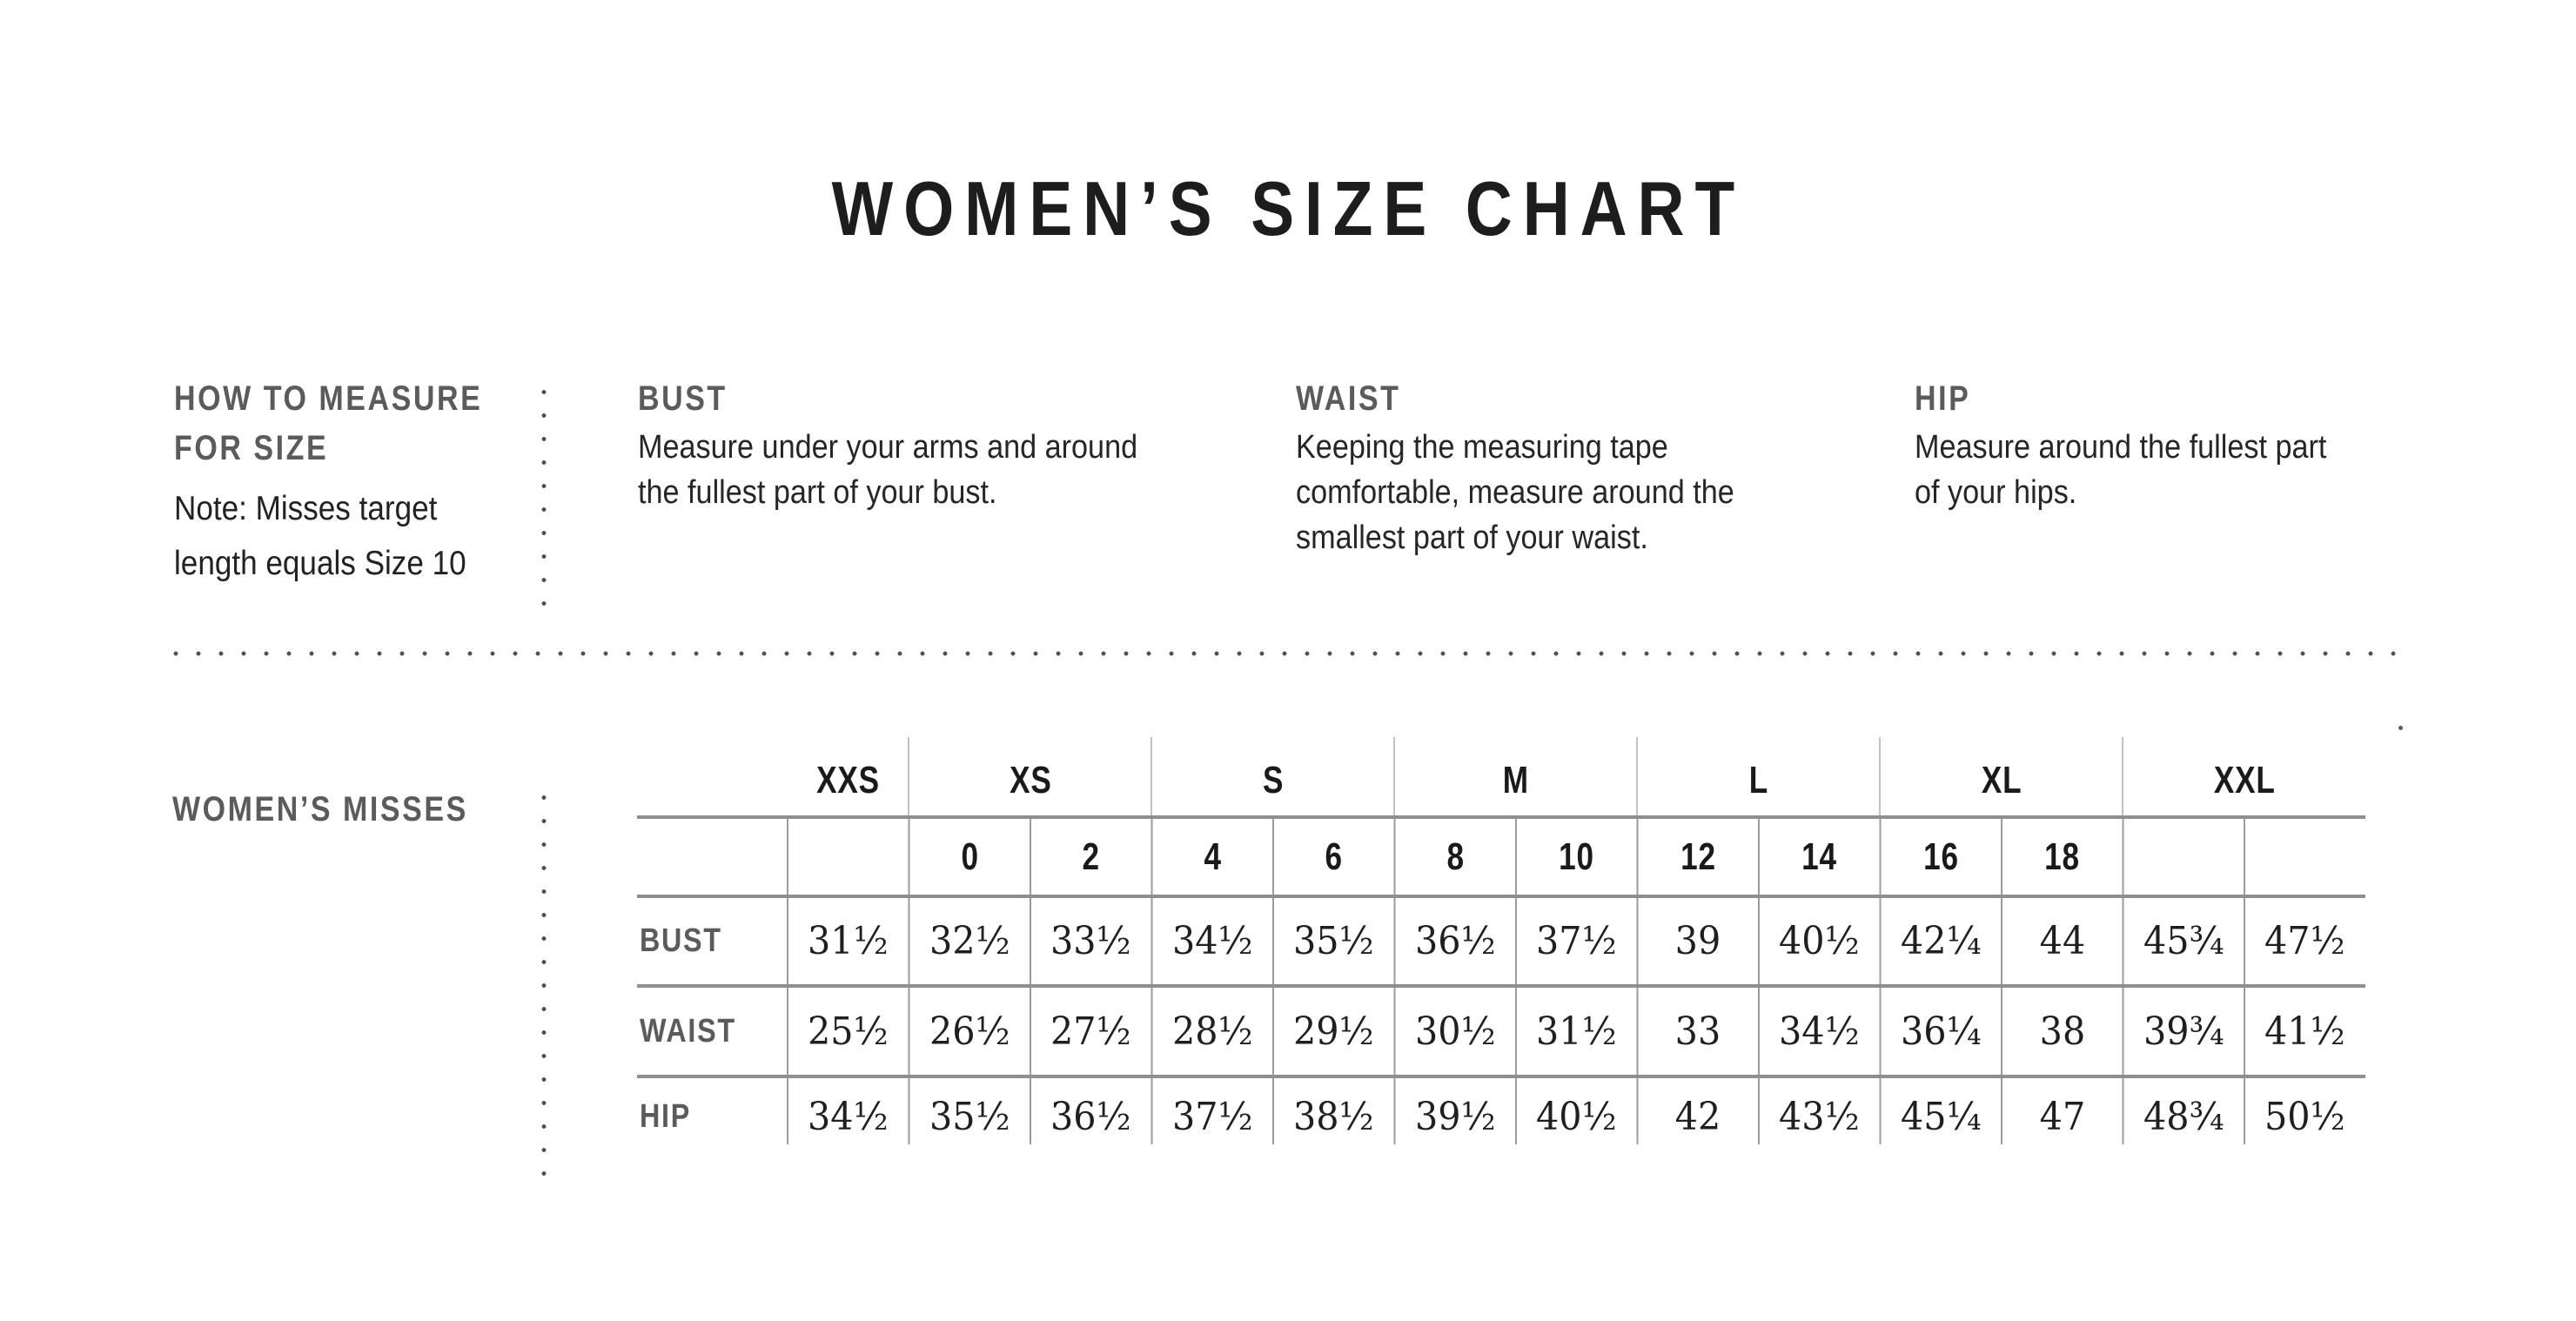 Image resolution: width=2576 pixels, height=1321 pixels. Describe the element at coordinates (713, 780) in the screenshot. I see `group-row-spacer` at that location.